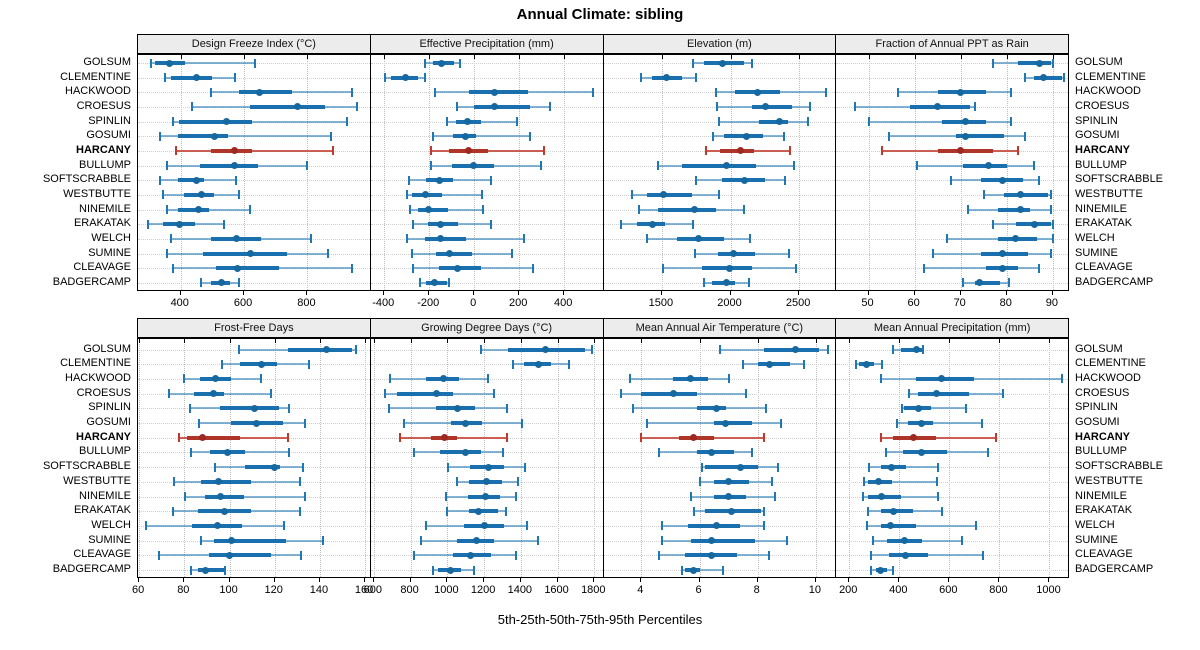 This screenshot has width=1200, height=650. What do you see at coordinates (86, 179) in the screenshot?
I see `site-label-left: SOFTSCRABBLE` at bounding box center [86, 179].